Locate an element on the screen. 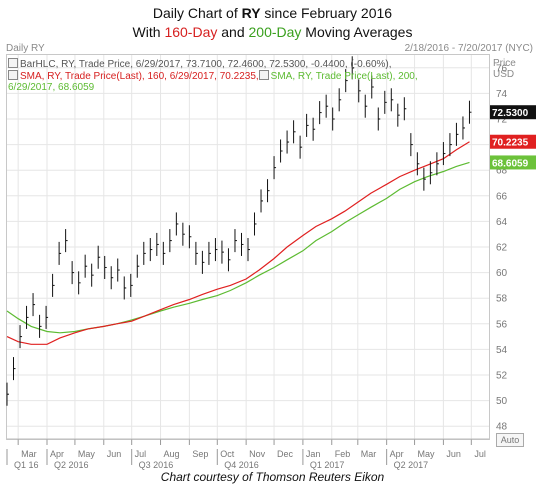  x-month-label: Dec is located at coordinates (285, 454).